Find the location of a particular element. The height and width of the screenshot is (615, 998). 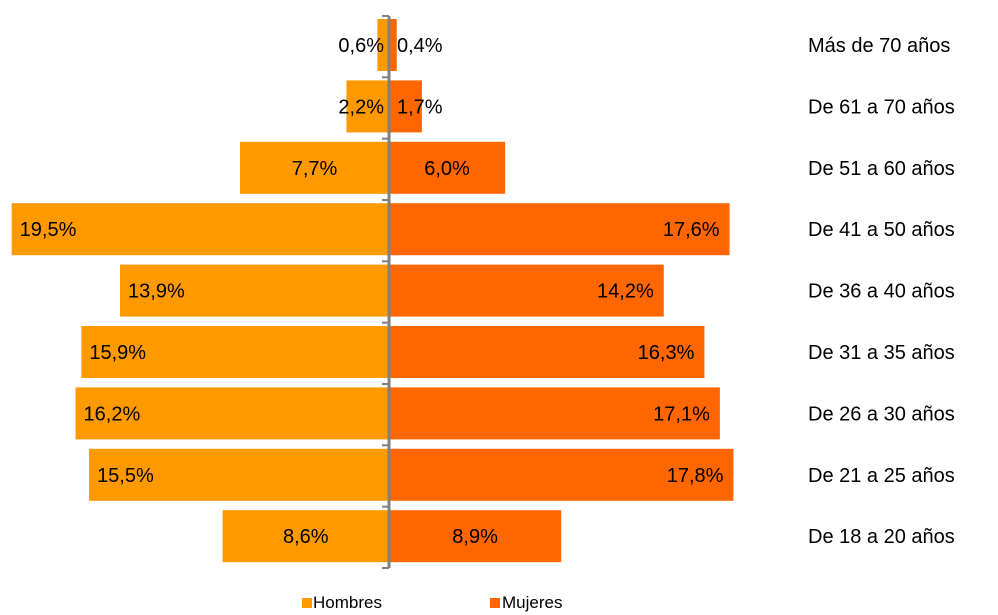

data-label-hombres-de-51-a-60-anos: 7,7% is located at coordinates (315, 169).